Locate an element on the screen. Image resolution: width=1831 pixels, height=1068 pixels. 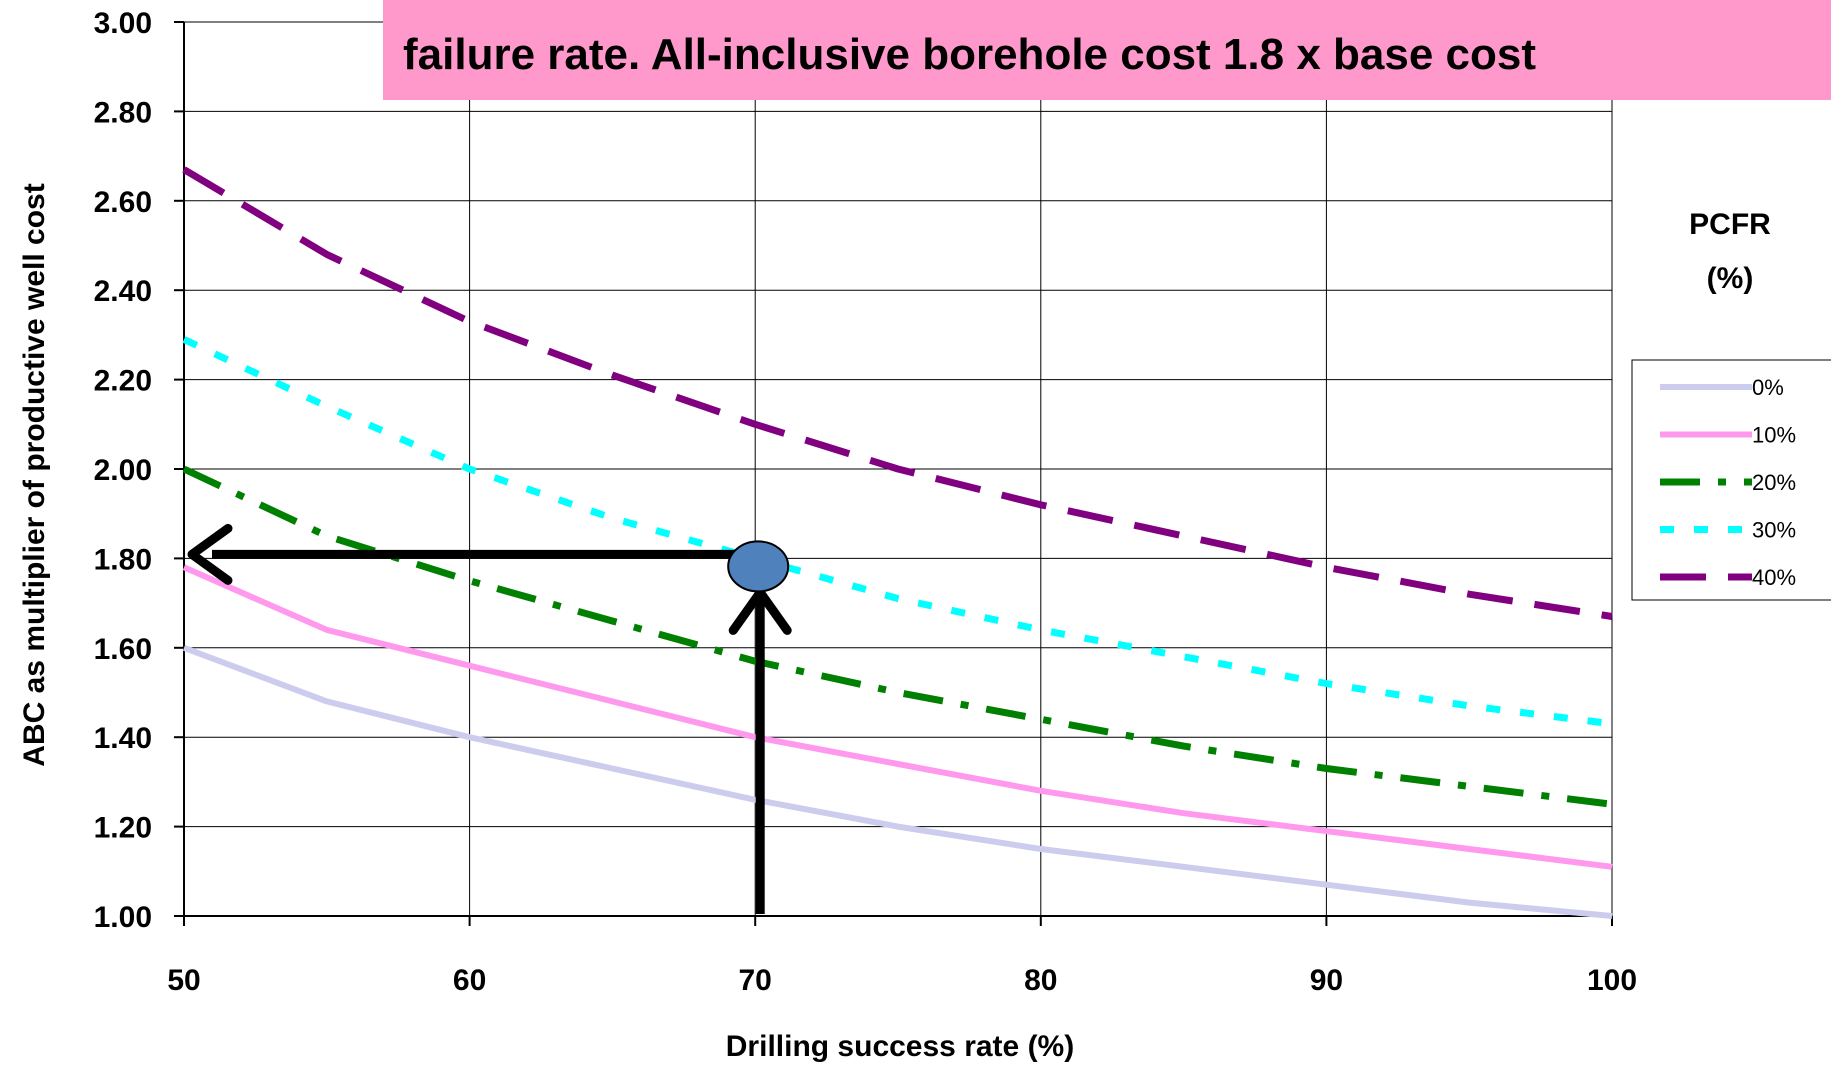
y-tick-label: 2.20 is located at coordinates (123, 381).